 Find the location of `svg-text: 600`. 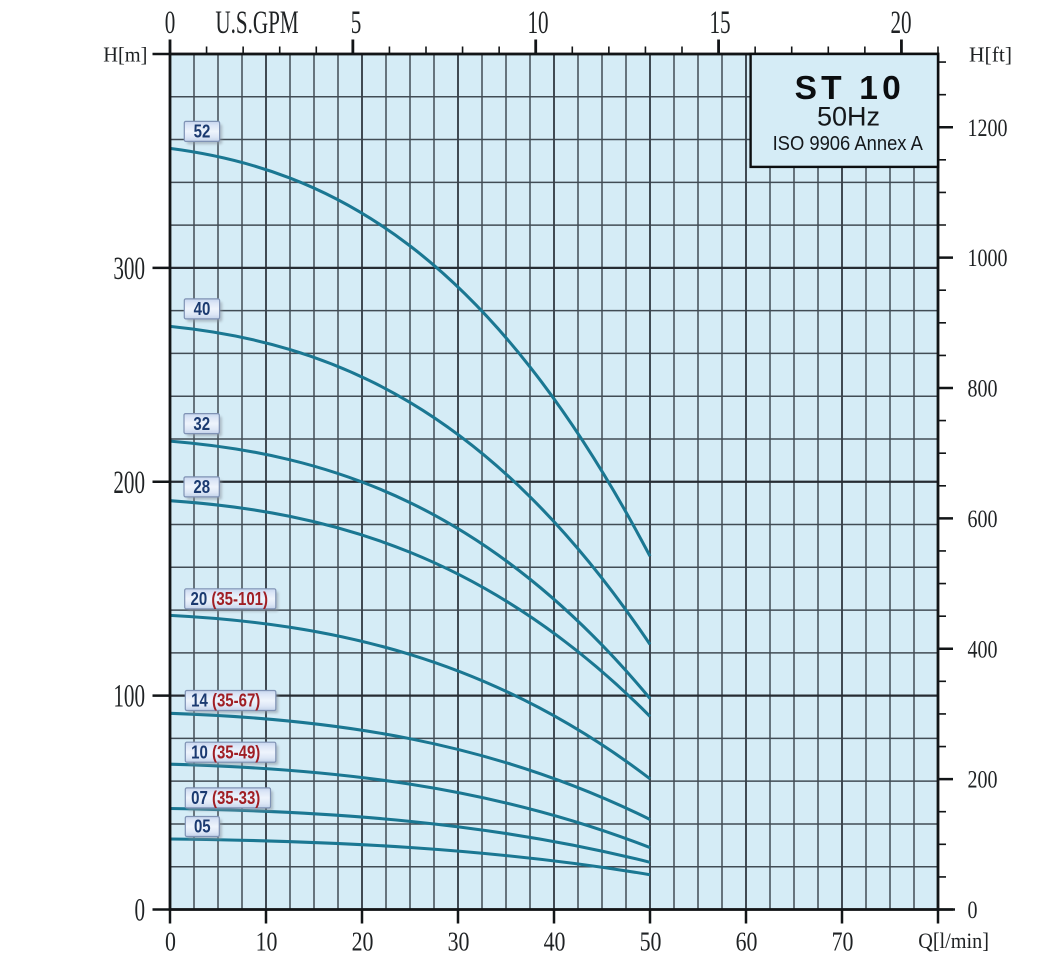

svg-text: 600 is located at coordinates (983, 519).